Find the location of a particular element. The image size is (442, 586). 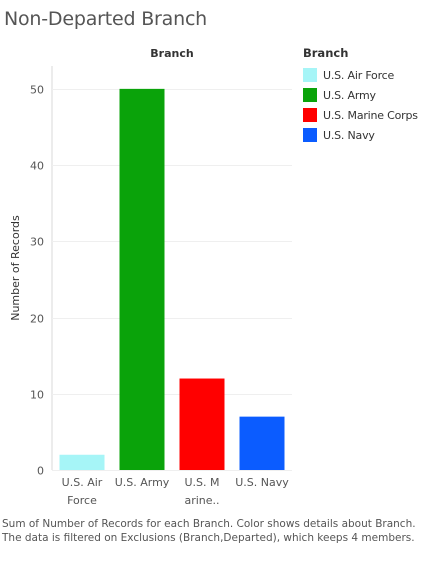

y-tick-label: 30 is located at coordinates (37, 242).